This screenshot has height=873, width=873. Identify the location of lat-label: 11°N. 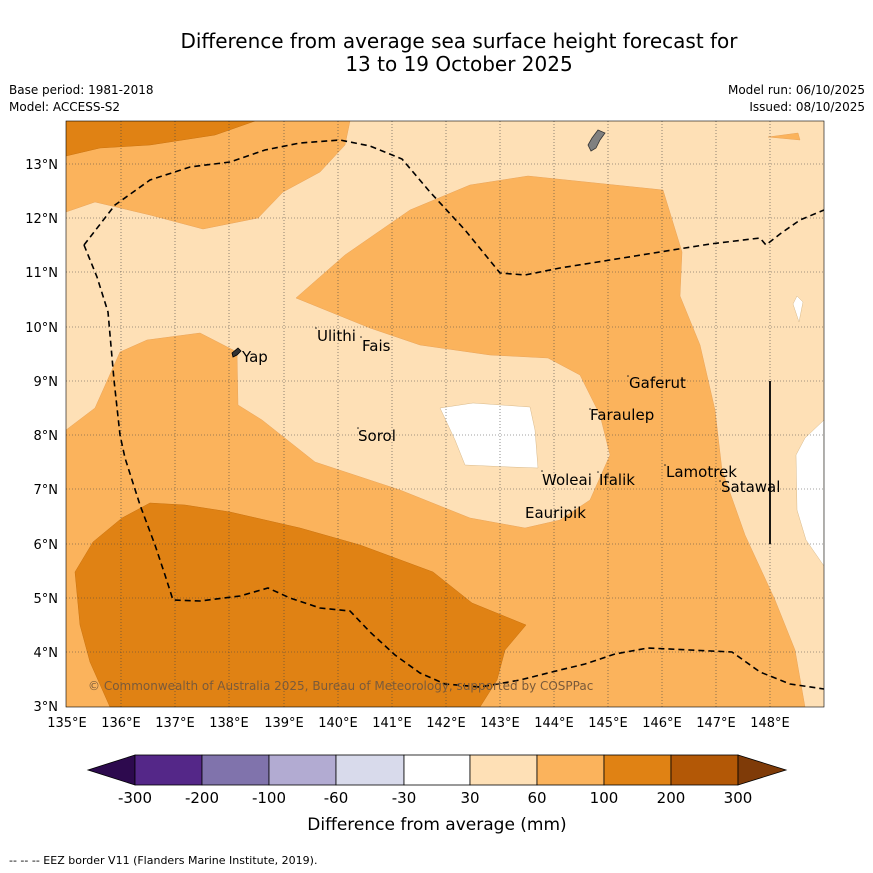
(41, 273).